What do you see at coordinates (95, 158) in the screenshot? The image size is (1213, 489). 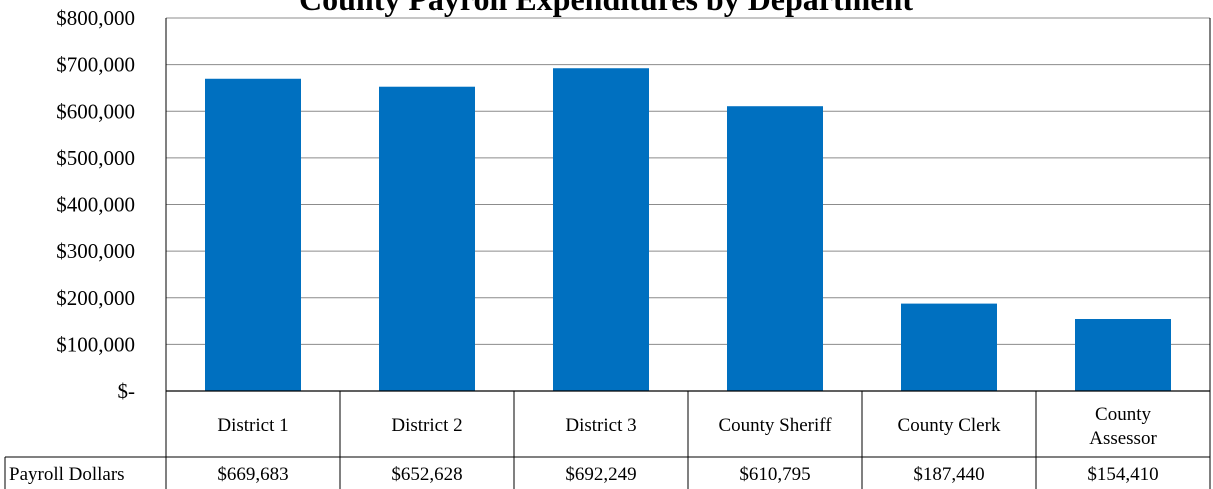 I see `y-tick-label: $500,000` at bounding box center [95, 158].